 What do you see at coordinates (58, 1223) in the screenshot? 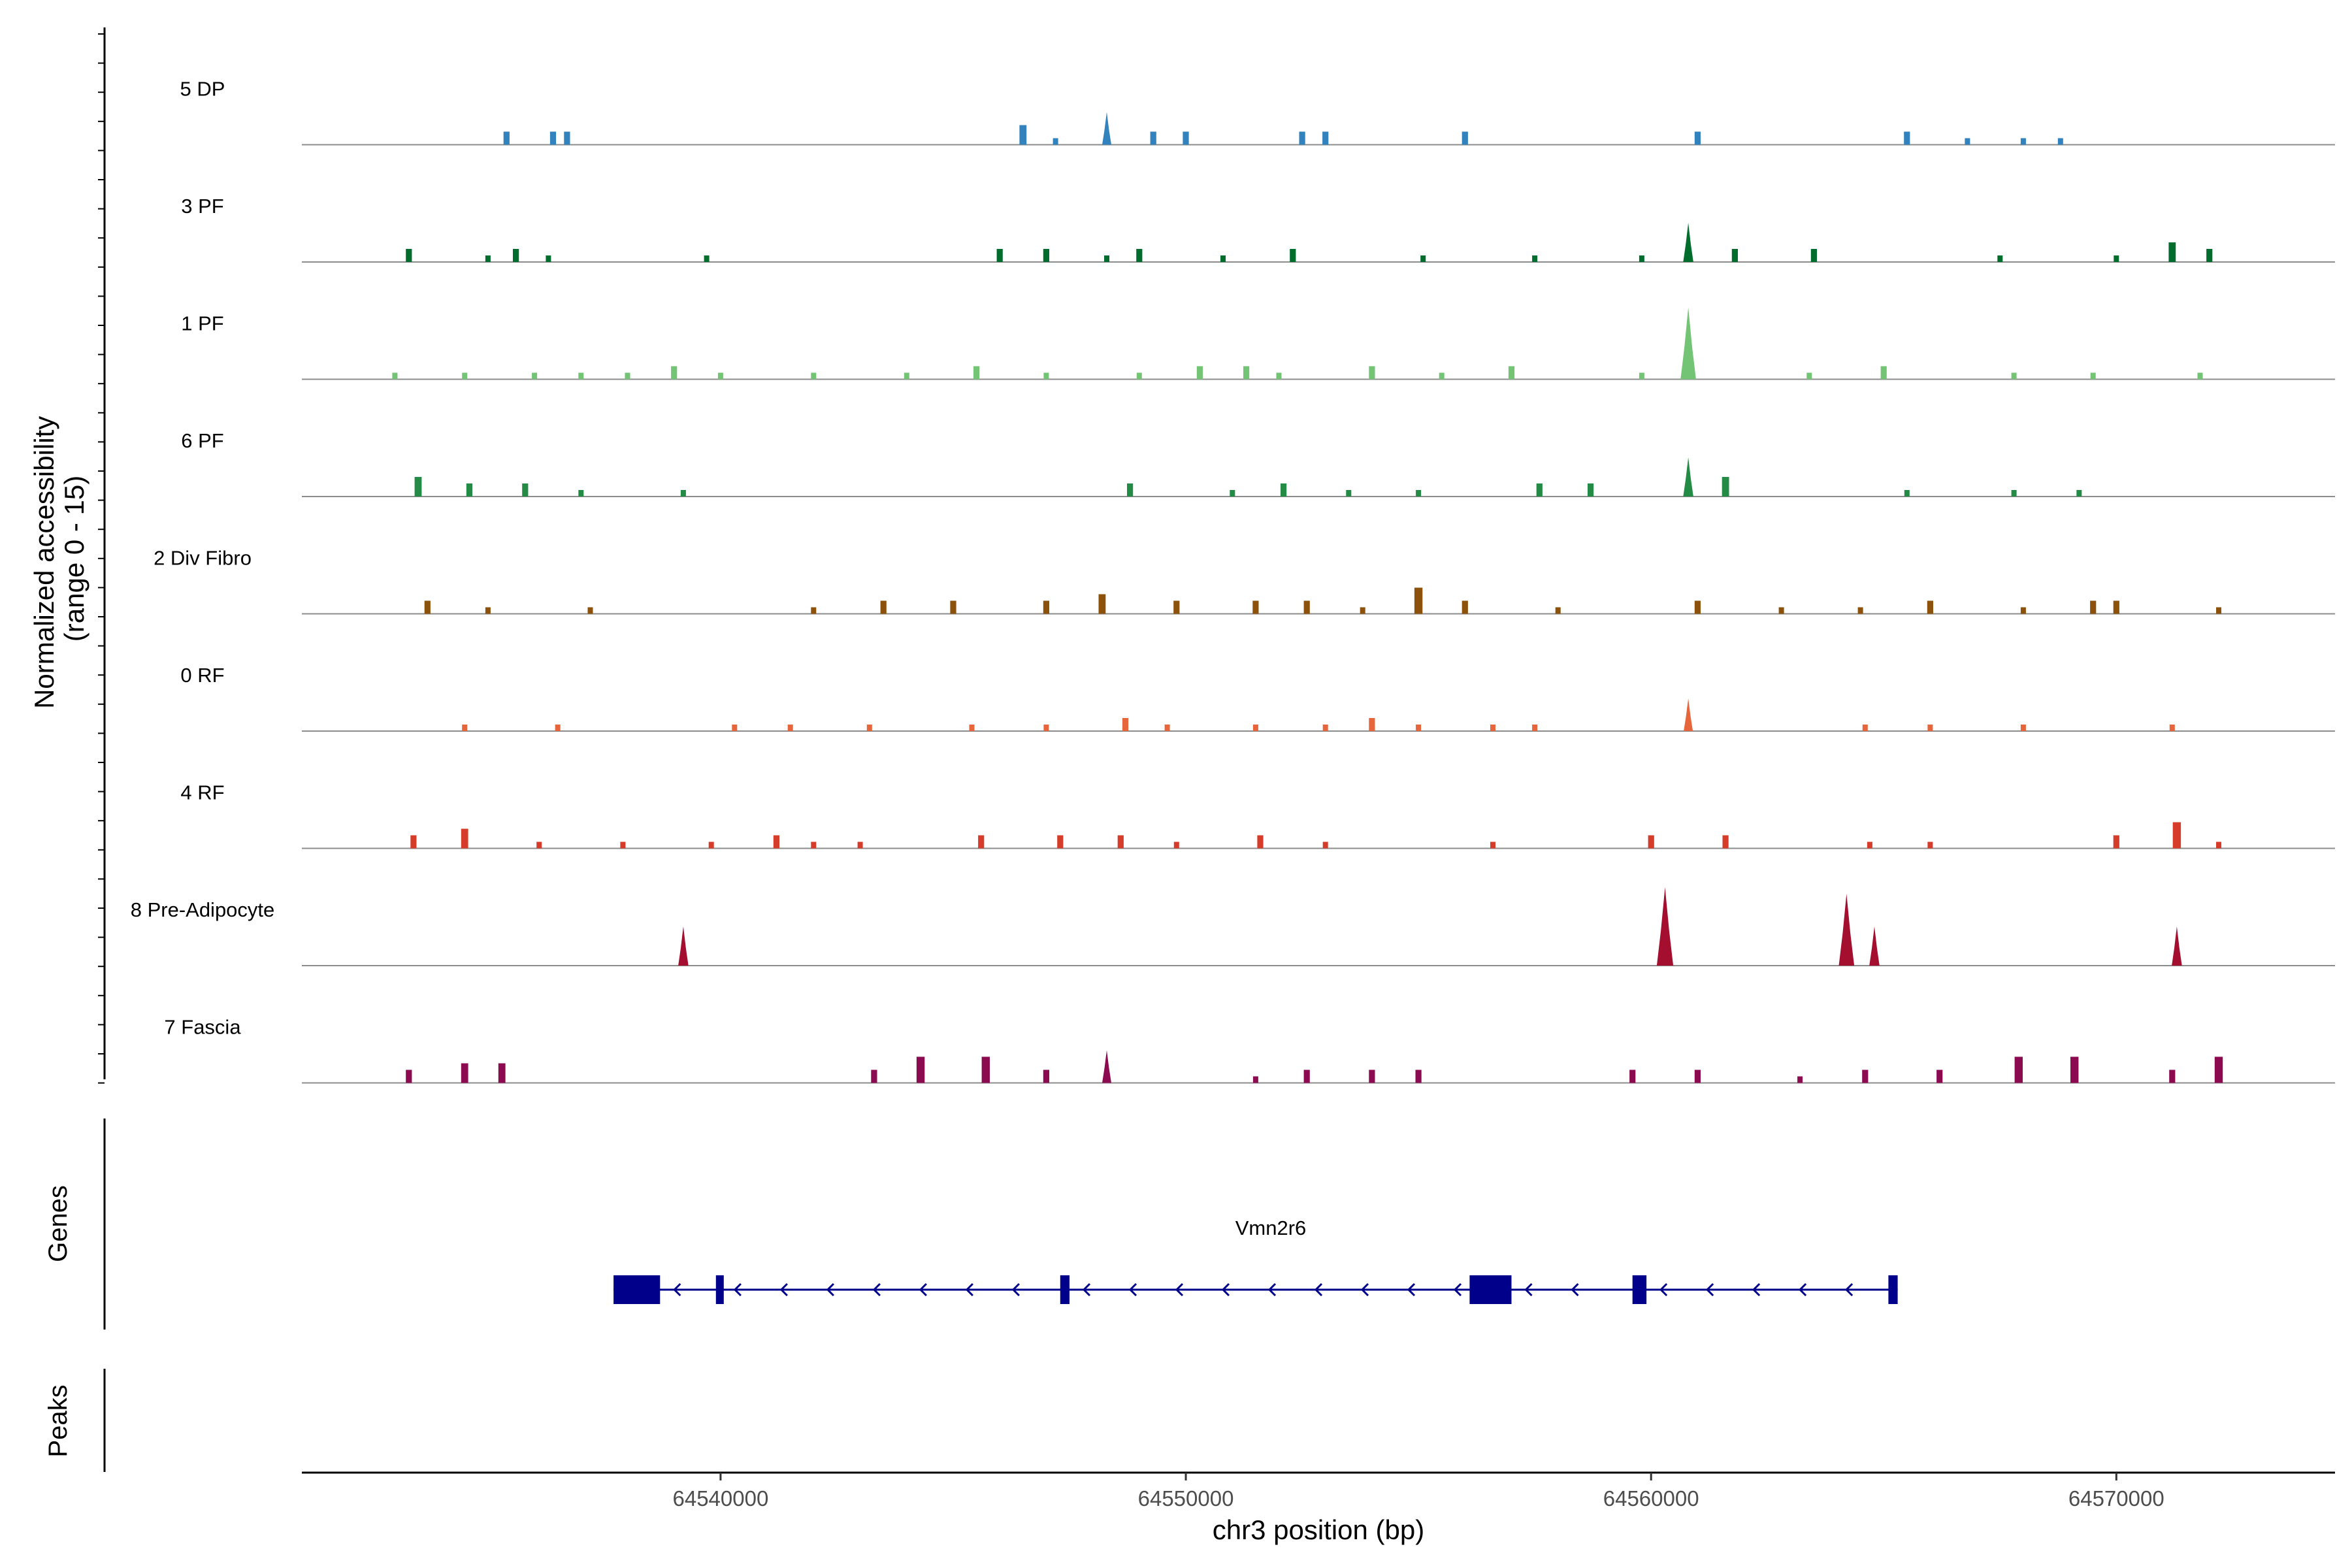
I see `genes-panel-label: Genes` at bounding box center [58, 1223].